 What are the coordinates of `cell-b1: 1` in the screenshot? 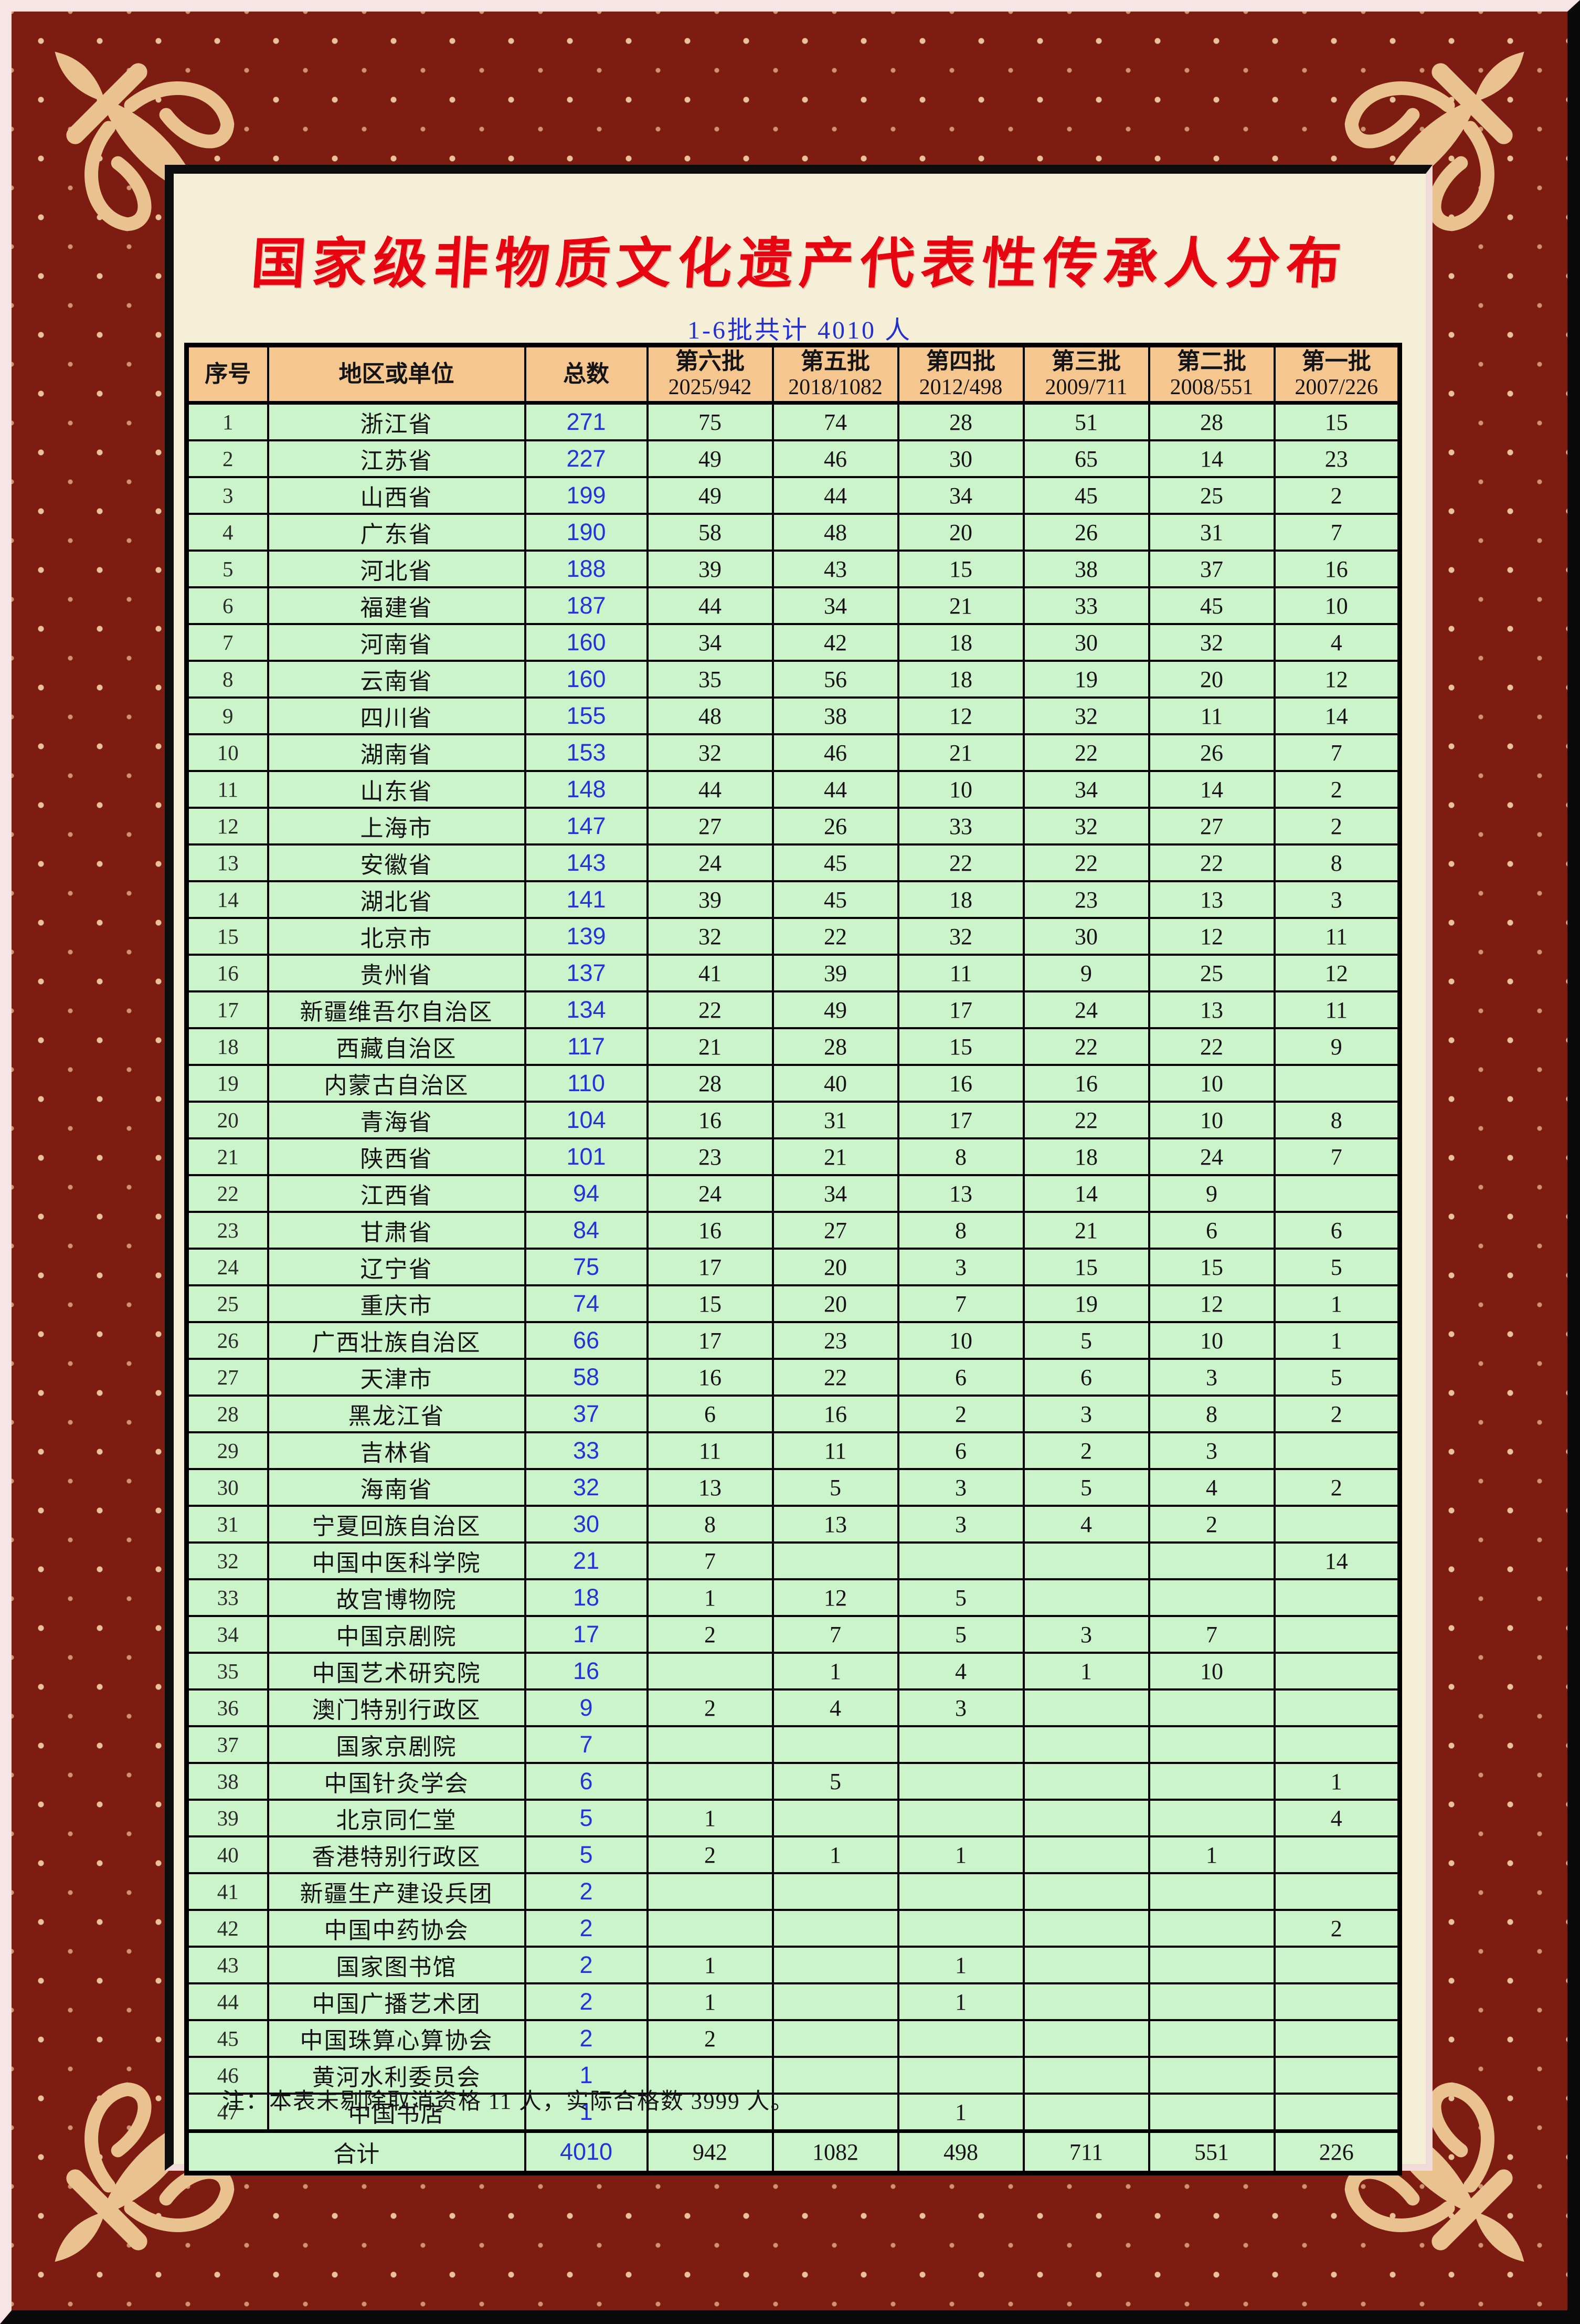 It's located at (1337, 1303).